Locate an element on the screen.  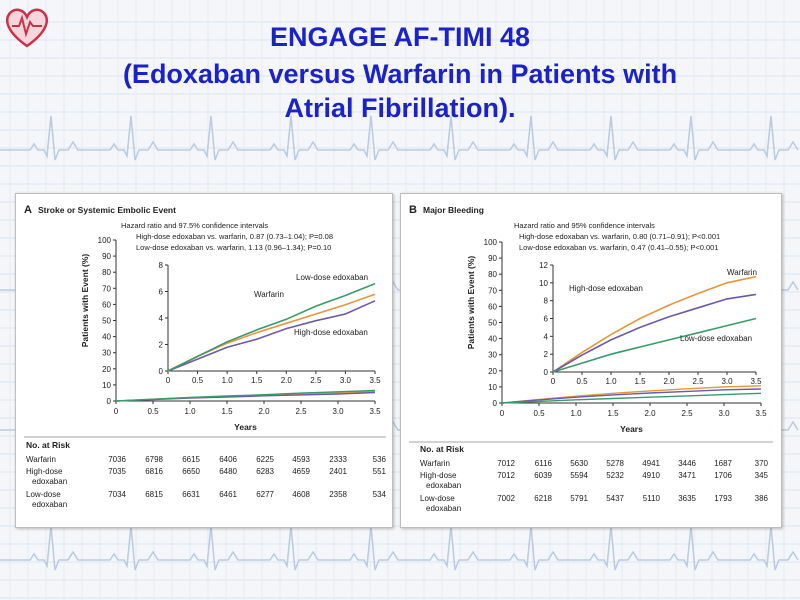
panel-b-risk-cell: 5791 is located at coordinates (579, 498).